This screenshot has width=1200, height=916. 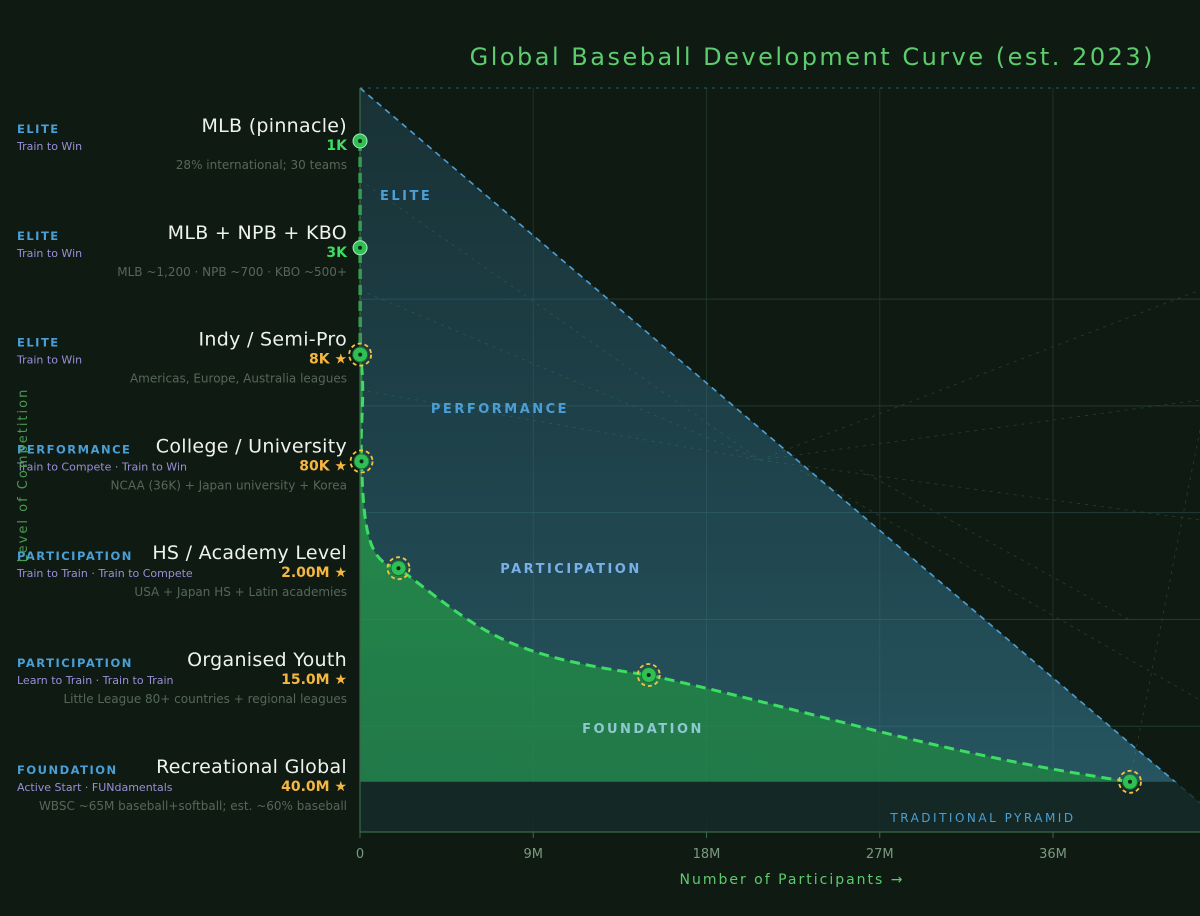 What do you see at coordinates (240, 592) in the screenshot?
I see `level-note: USA + Japan HS + Latin academies` at bounding box center [240, 592].